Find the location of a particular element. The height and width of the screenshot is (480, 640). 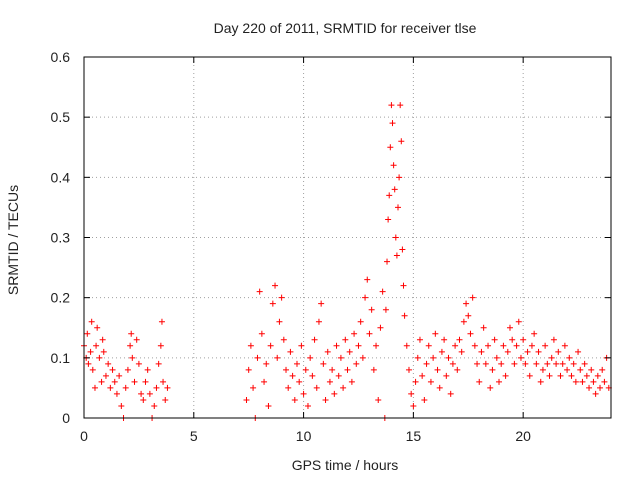

x-tick-label: 0 is located at coordinates (84, 436).